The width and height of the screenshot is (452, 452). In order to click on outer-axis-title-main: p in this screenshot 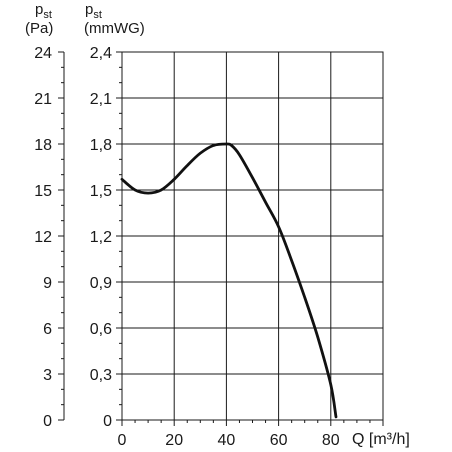, I will do `click(39, 9)`.